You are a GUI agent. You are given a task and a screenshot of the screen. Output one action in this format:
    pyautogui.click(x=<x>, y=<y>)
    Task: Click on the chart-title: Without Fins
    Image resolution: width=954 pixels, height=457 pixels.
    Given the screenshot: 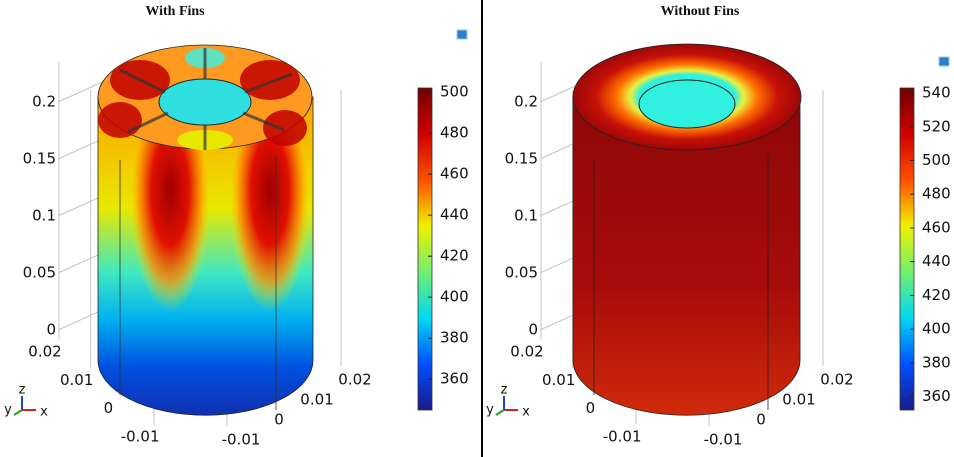 What is the action you would take?
    pyautogui.click(x=700, y=11)
    